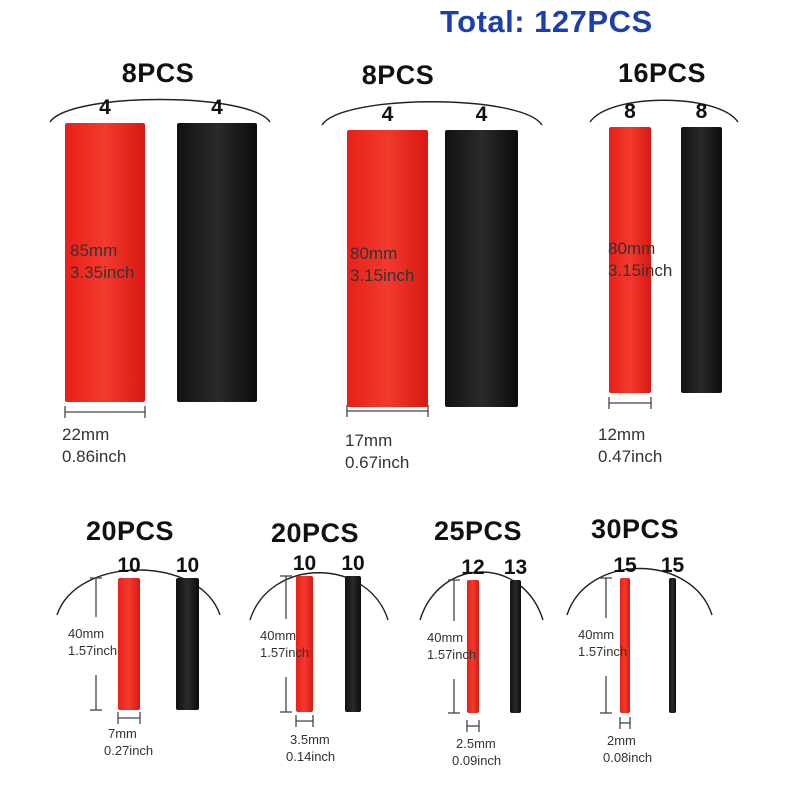 The height and width of the screenshot is (800, 800). What do you see at coordinates (701, 111) in the screenshot?
I see `black-count: 8` at bounding box center [701, 111].